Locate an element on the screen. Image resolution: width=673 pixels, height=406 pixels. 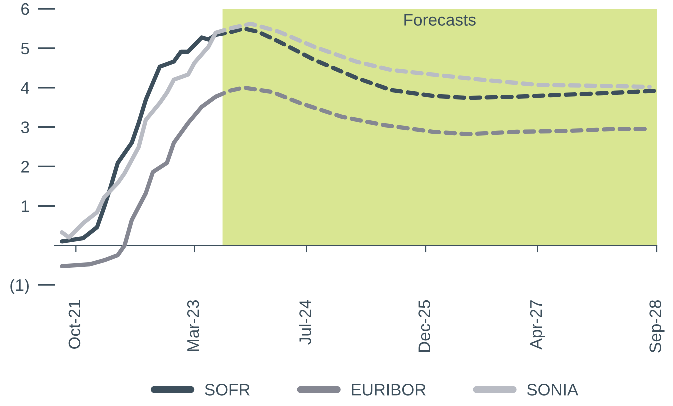
y-tick-label: 6 is located at coordinates (26, 9).